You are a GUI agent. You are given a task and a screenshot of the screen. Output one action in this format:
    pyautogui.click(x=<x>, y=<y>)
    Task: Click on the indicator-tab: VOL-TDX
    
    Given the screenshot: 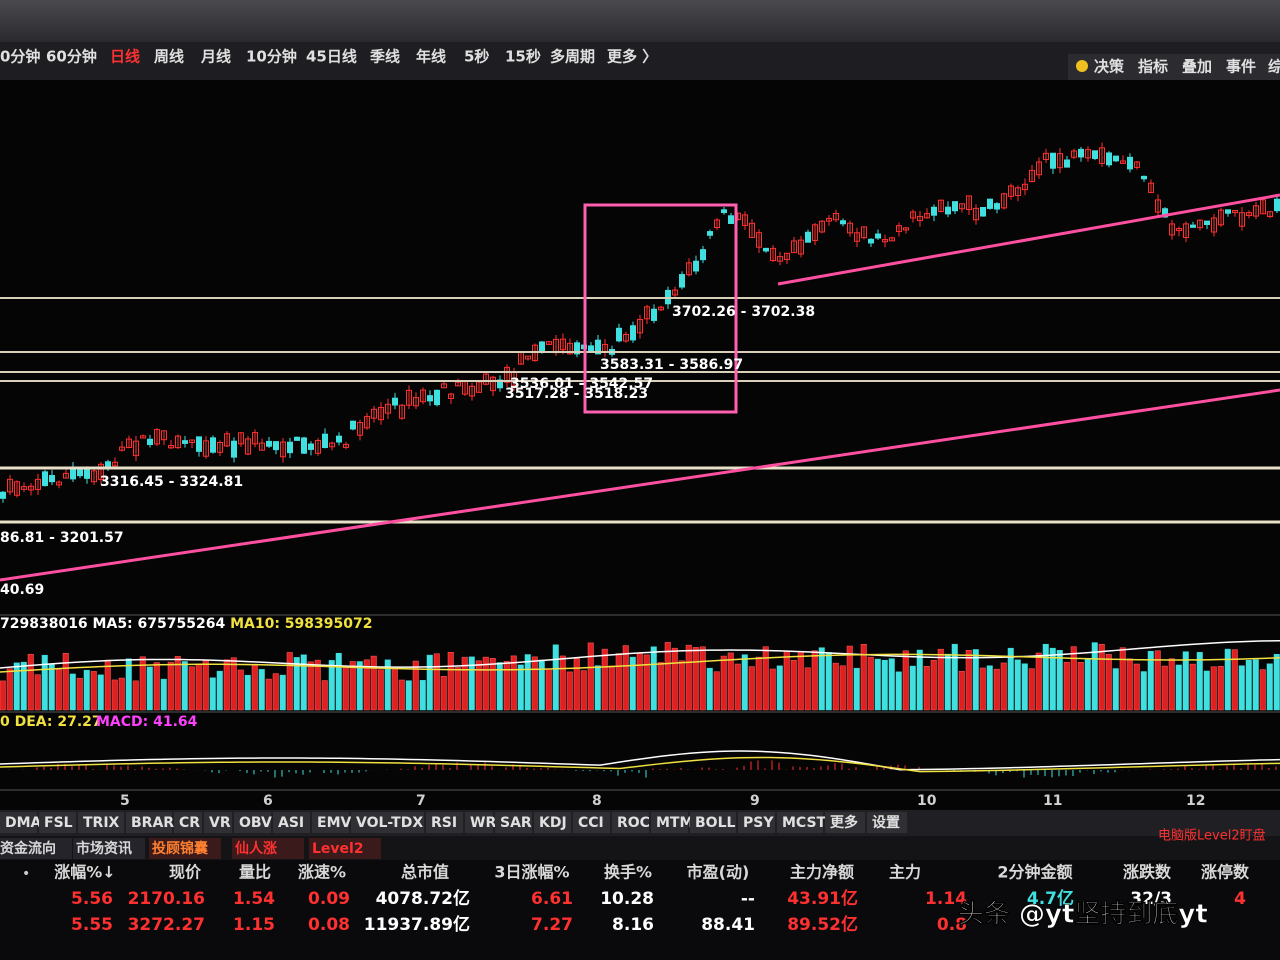 What is the action you would take?
    pyautogui.click(x=389, y=823)
    